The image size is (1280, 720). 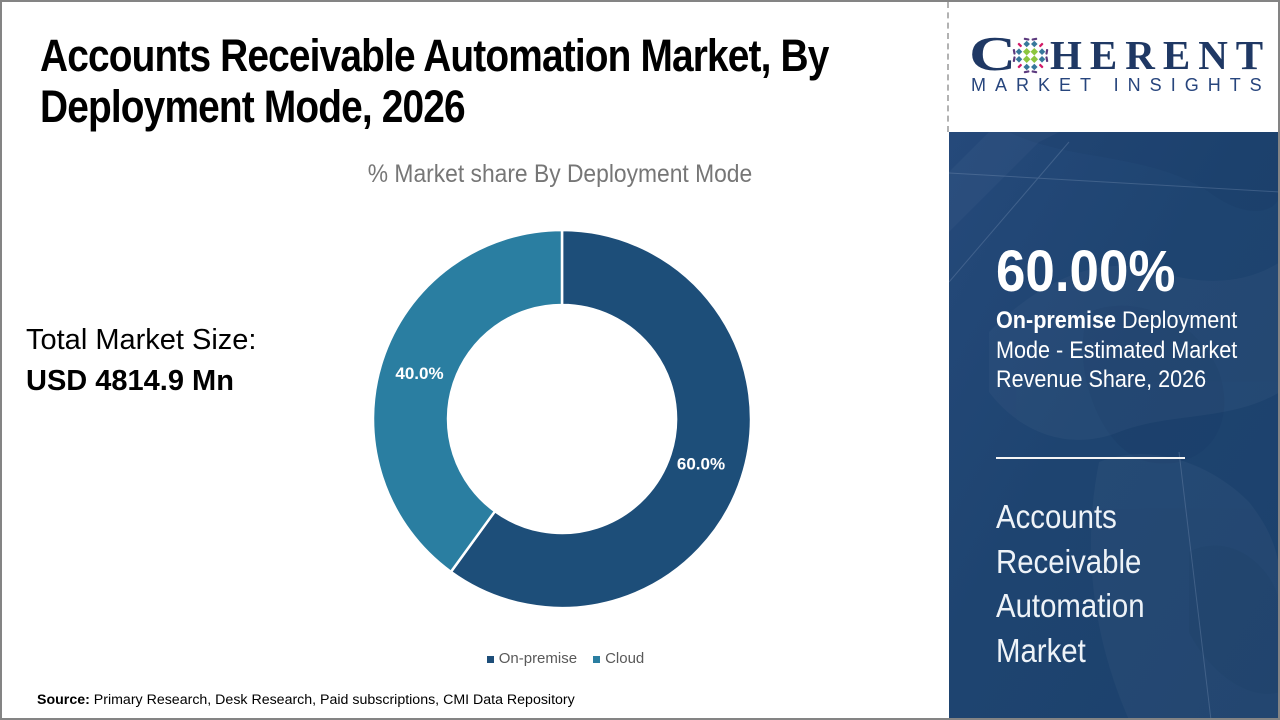 What do you see at coordinates (701, 463) in the screenshot?
I see `svg-text: 60.0%` at bounding box center [701, 463].